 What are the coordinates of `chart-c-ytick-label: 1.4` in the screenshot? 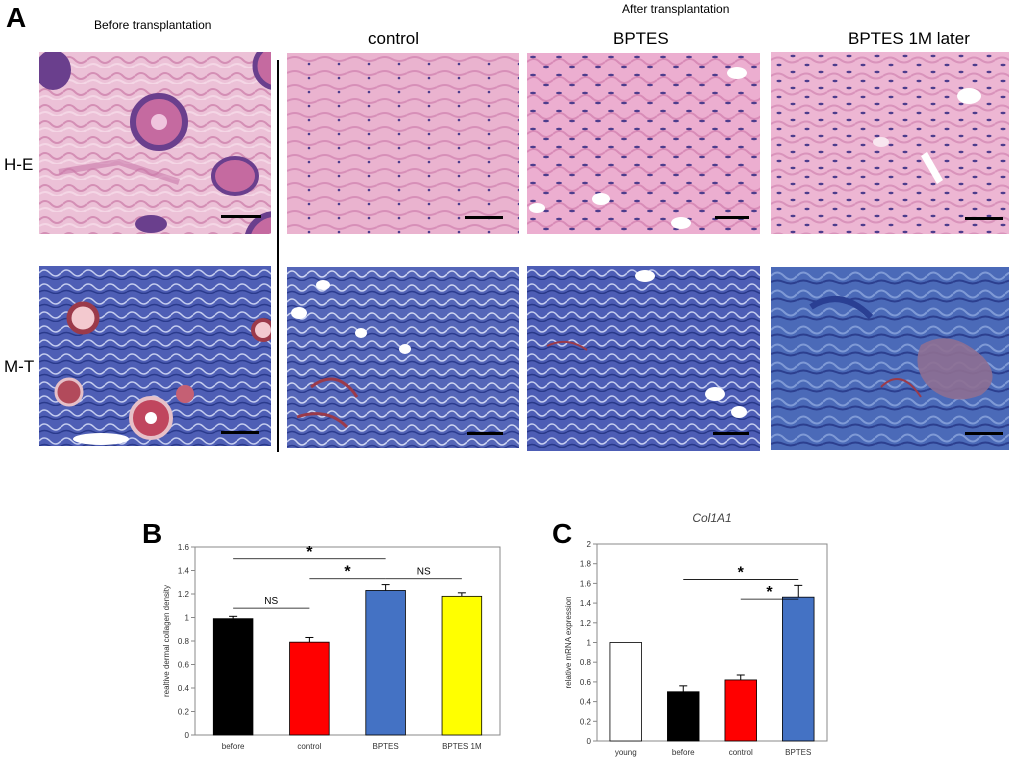 It's located at (586, 603).